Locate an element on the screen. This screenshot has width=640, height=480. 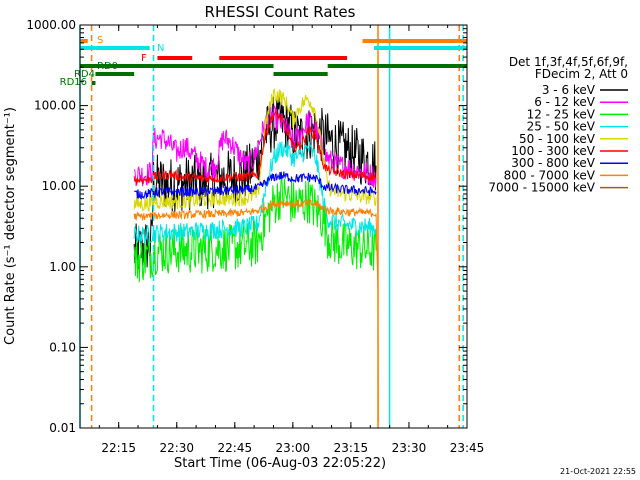
series-line-6-12-kev is located at coordinates (255, 144).